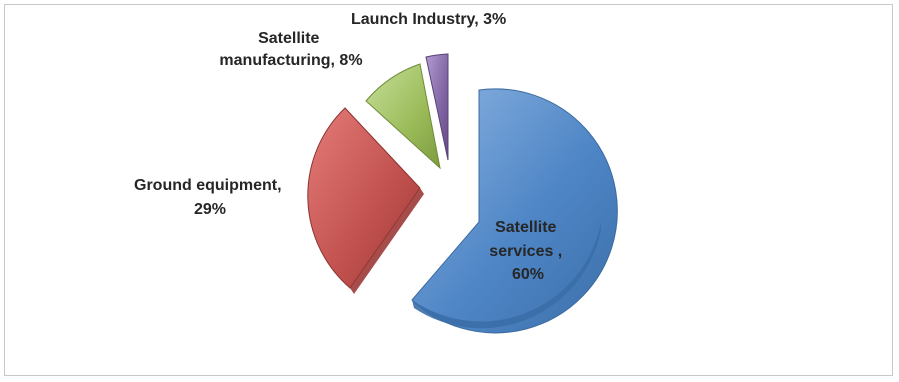 The image size is (899, 382). What do you see at coordinates (403, 116) in the screenshot?
I see `slice-satellite-manufacturing` at bounding box center [403, 116].